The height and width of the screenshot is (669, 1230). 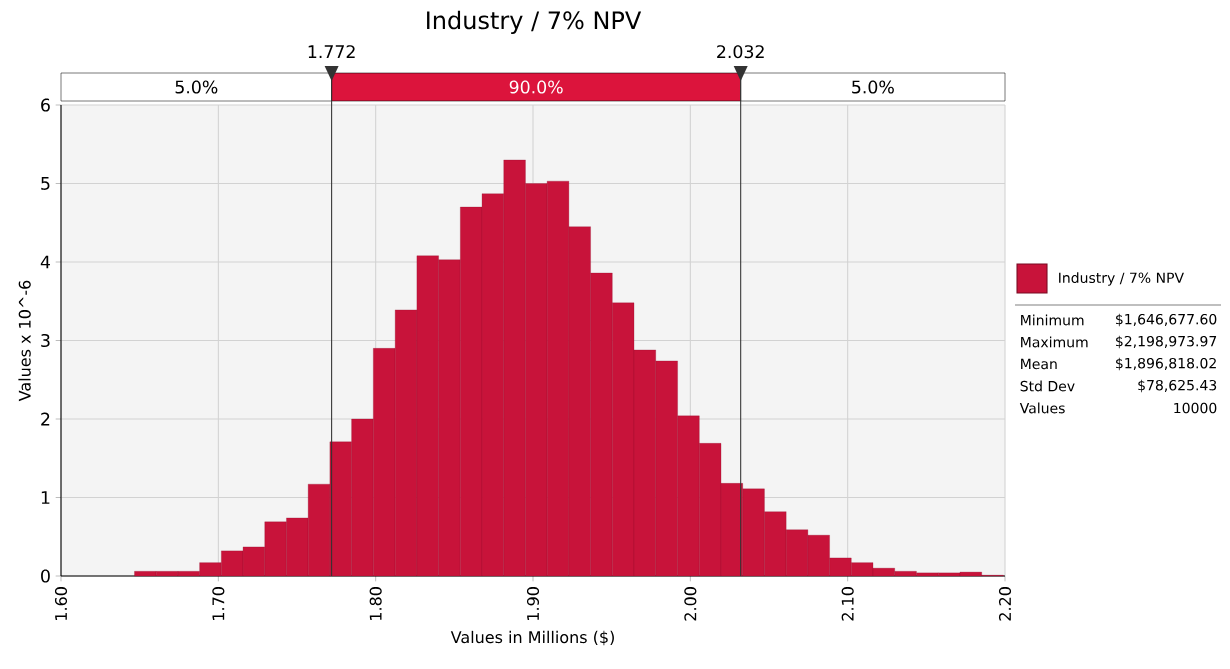 I want to click on text: Values, so click(x=1042, y=408).